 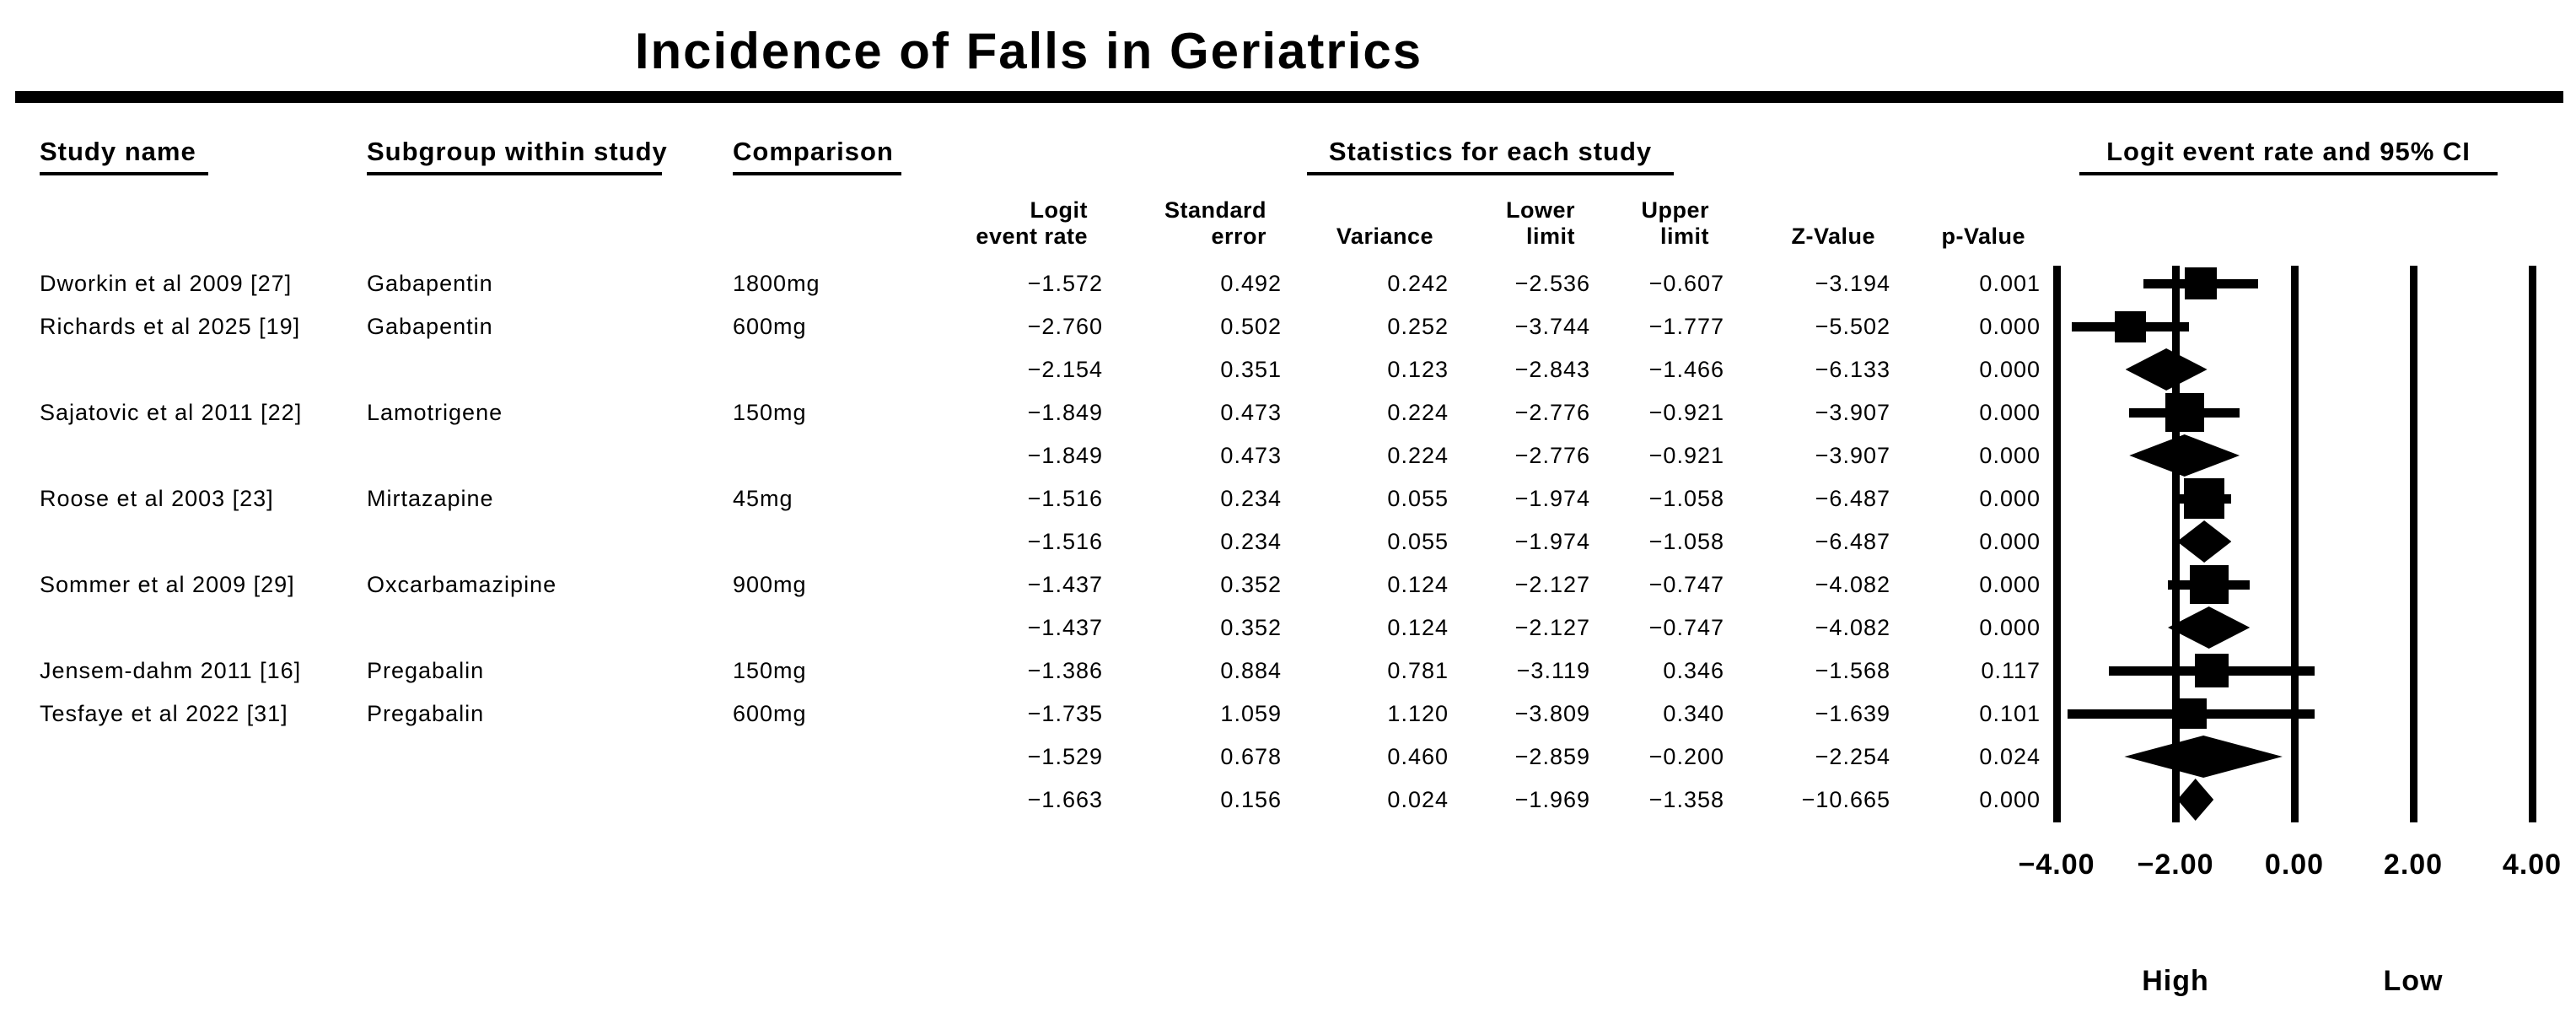 What do you see at coordinates (1065, 412) in the screenshot?
I see `cell-logit_event_rate: −1.849` at bounding box center [1065, 412].